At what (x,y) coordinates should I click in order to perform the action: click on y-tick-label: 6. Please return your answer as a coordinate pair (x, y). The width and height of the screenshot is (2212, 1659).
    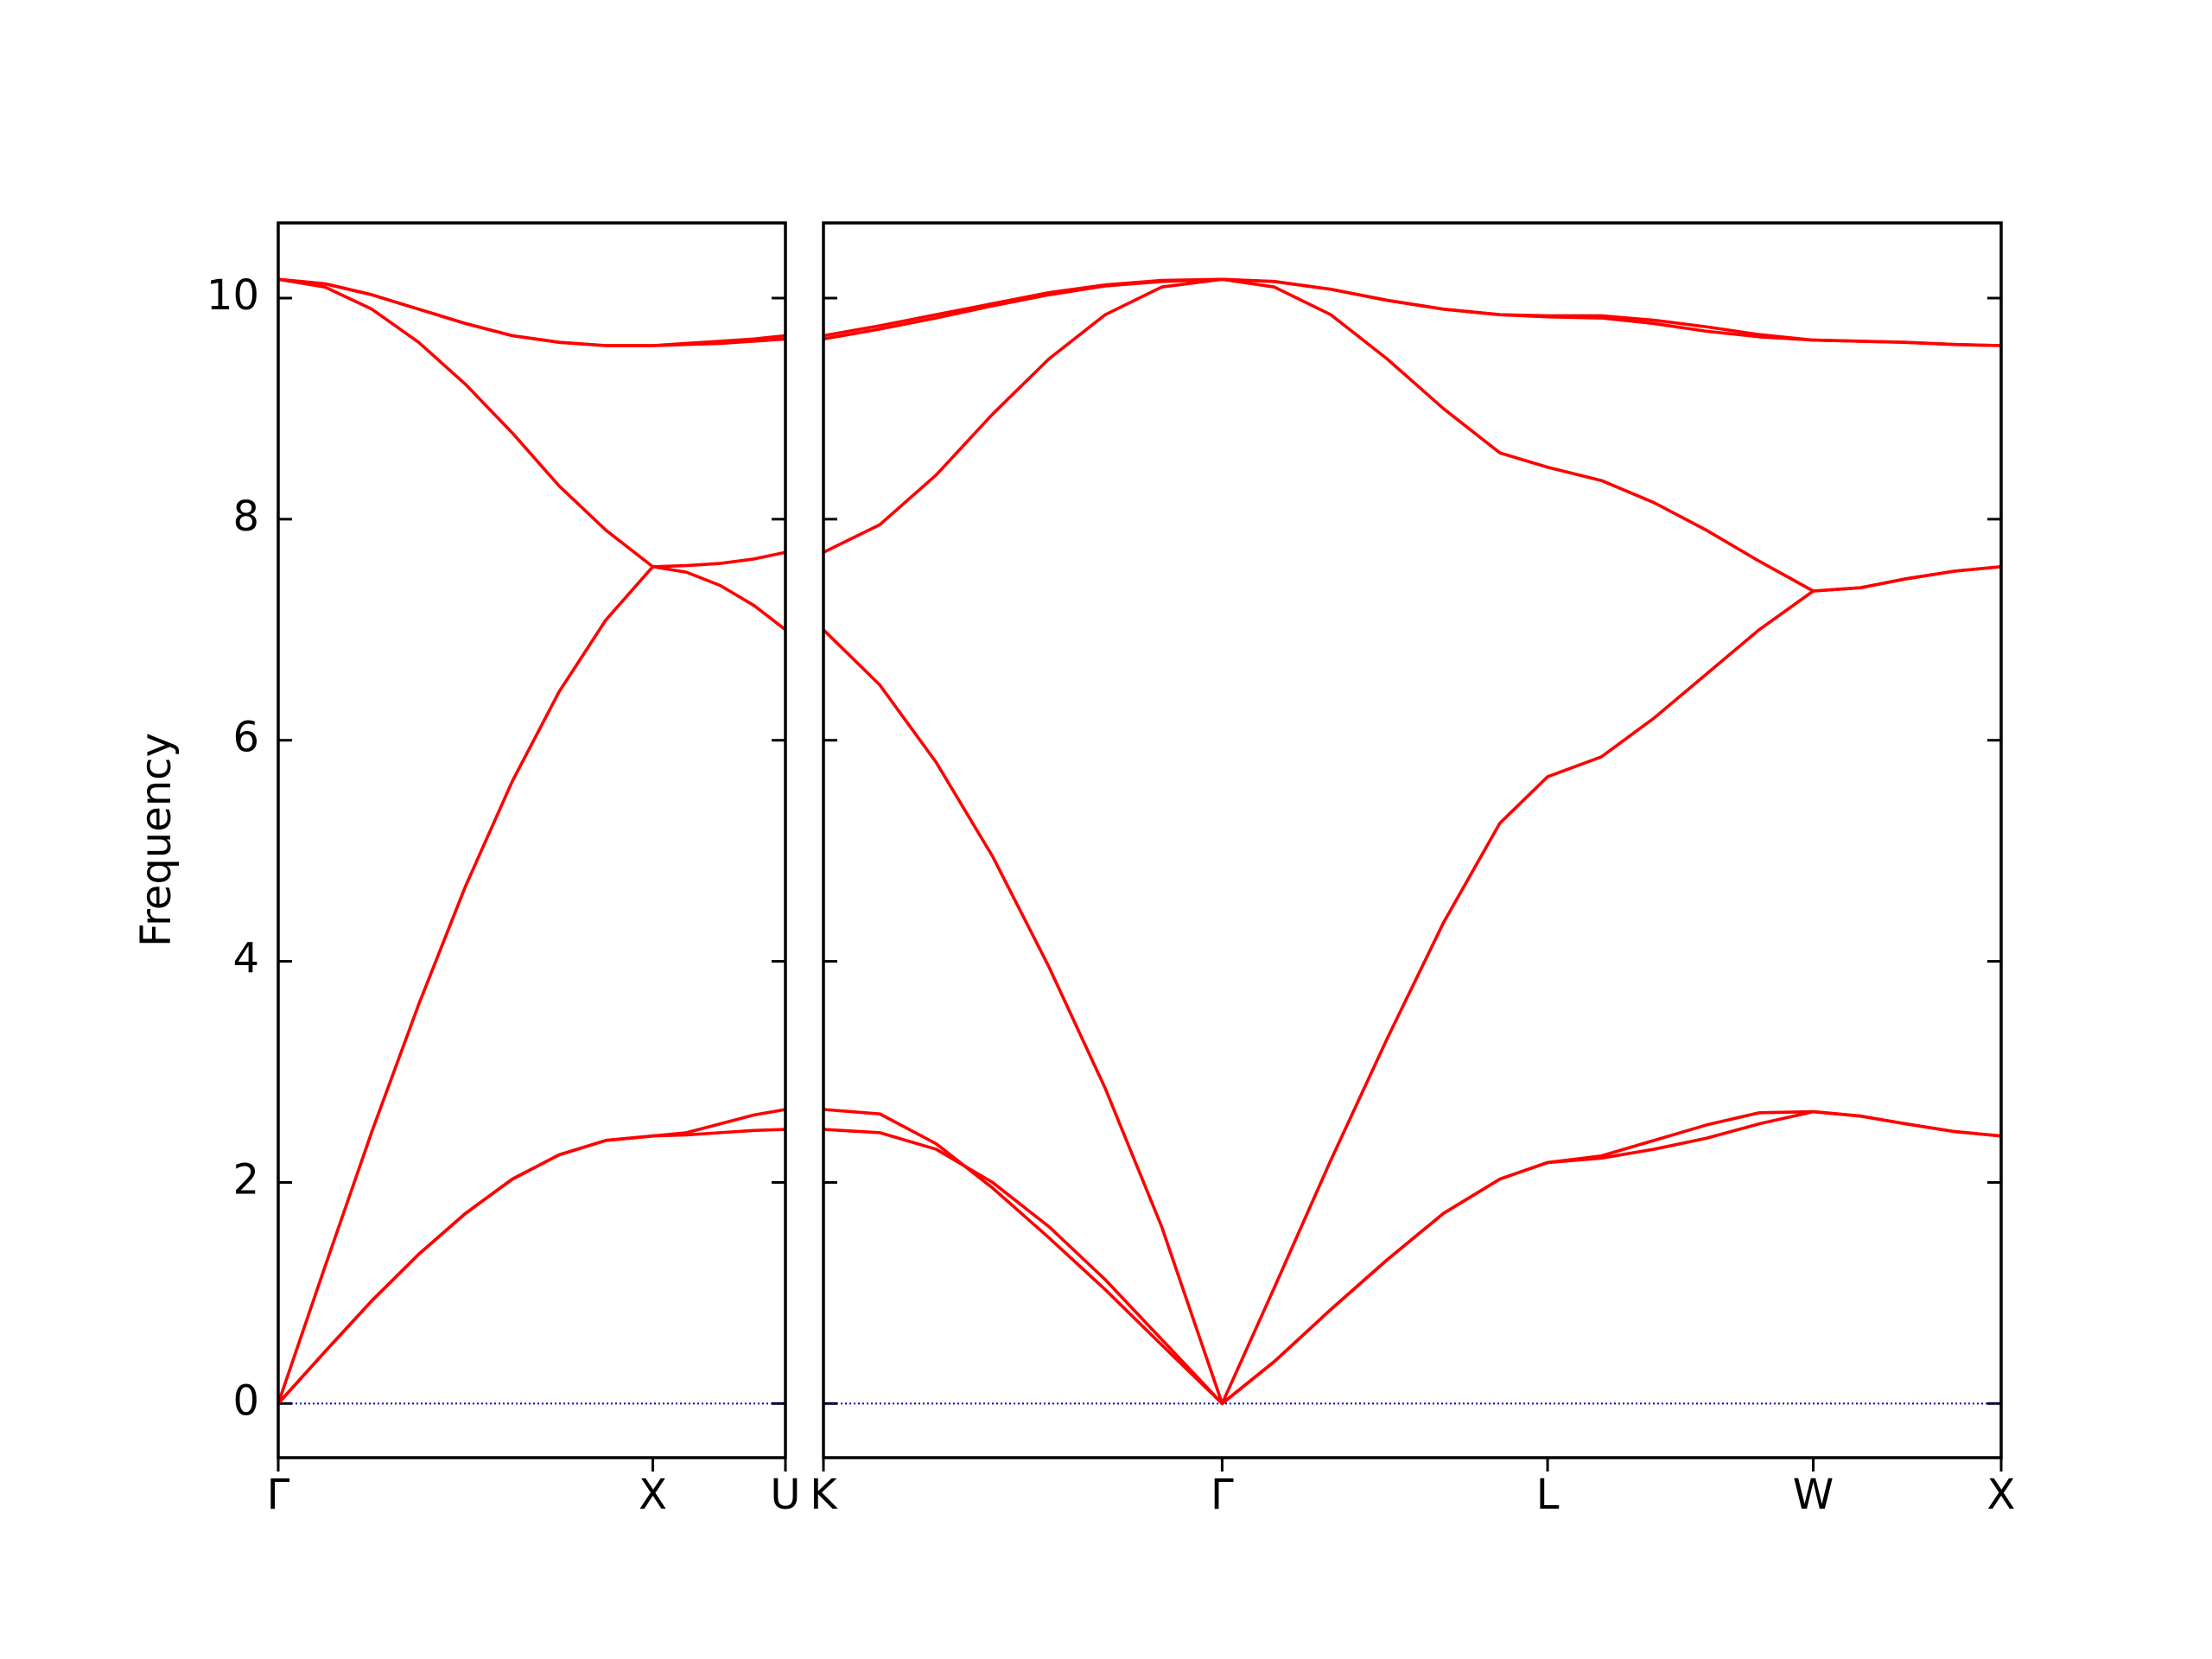
    Looking at the image, I should click on (245, 738).